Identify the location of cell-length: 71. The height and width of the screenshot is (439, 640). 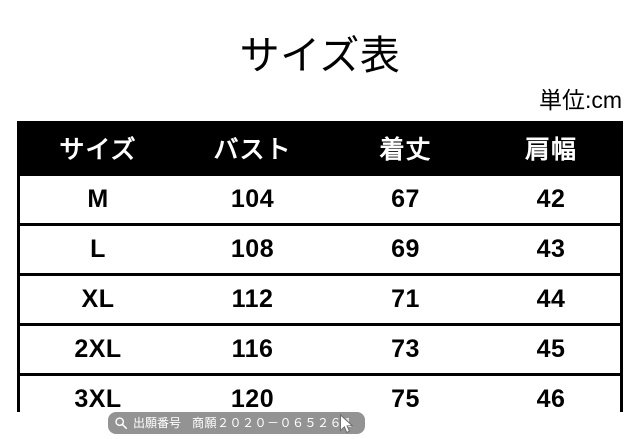
(405, 299).